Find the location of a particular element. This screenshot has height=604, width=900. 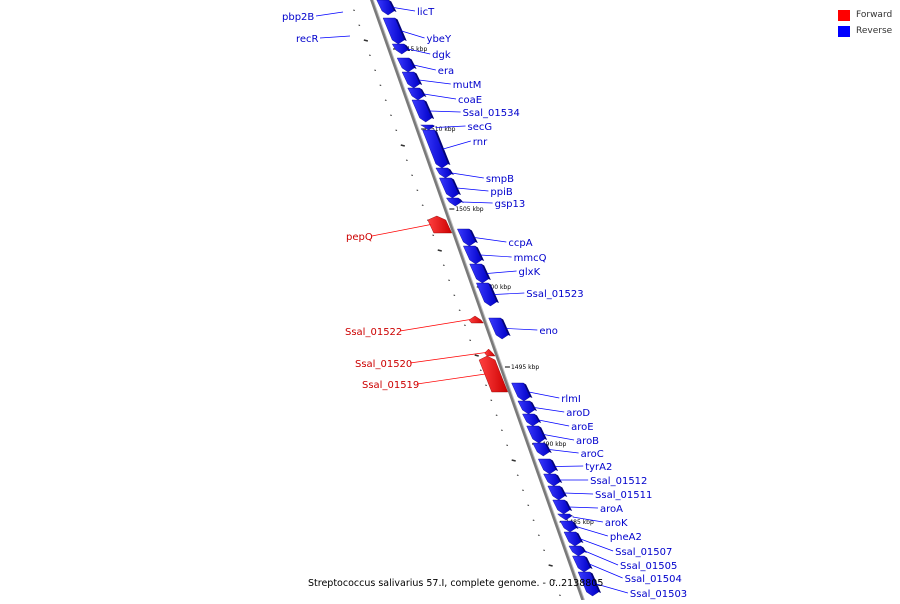

reverse-gene-label: Ssal_01505 is located at coordinates (648, 566).